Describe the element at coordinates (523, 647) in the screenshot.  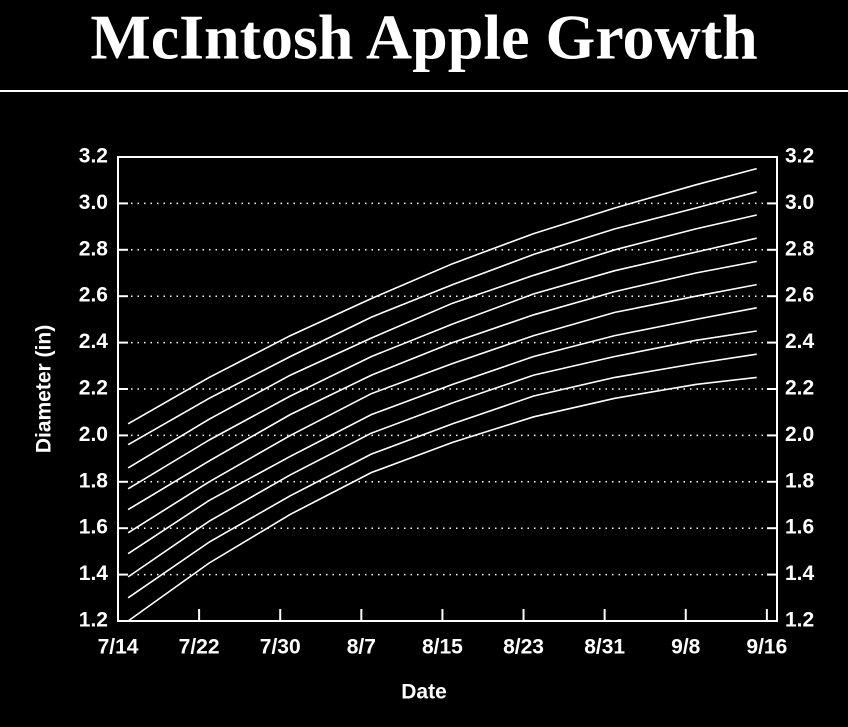
I see `x-tick-label: 8/23` at that location.